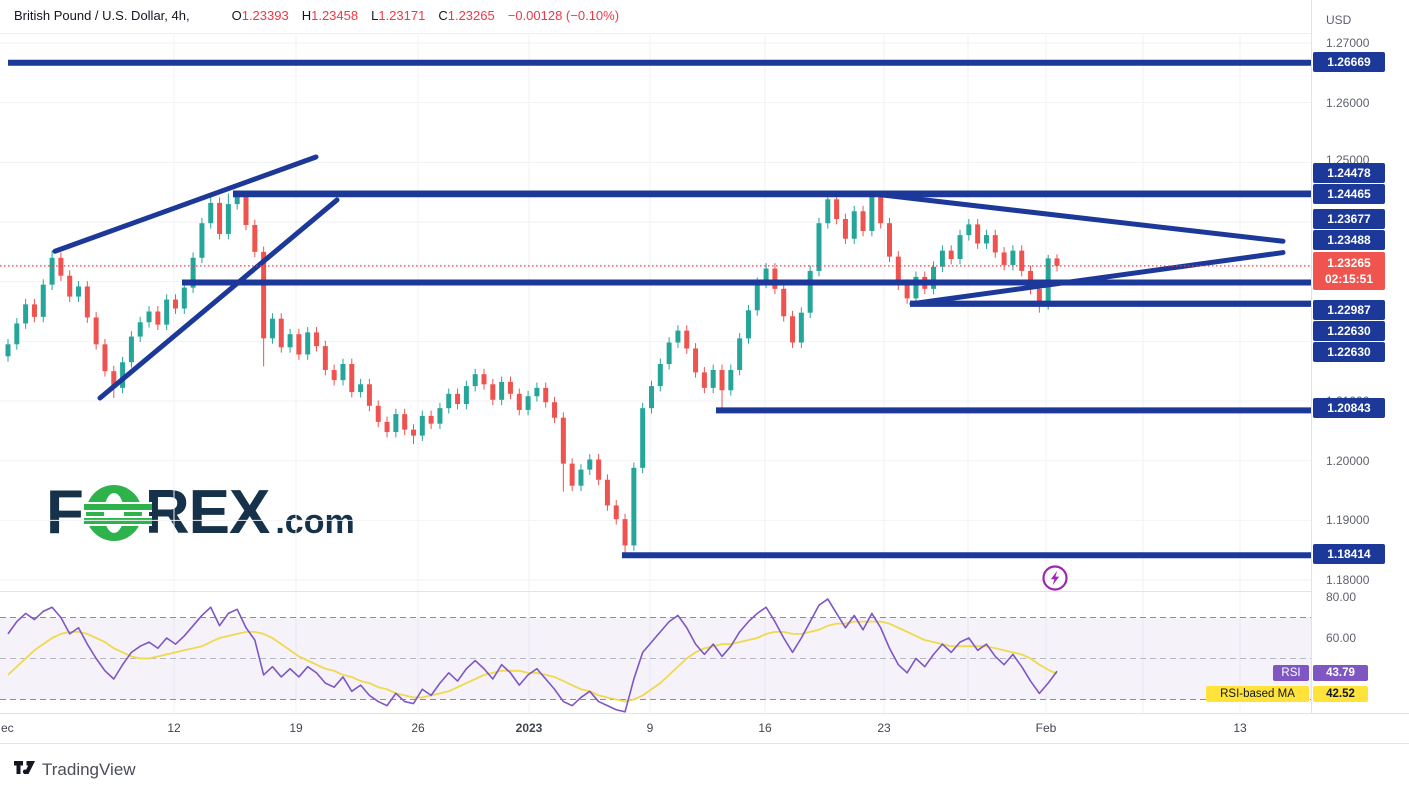 The image size is (1409, 793). What do you see at coordinates (207, 512) in the screenshot?
I see `watermark-rex: REX` at bounding box center [207, 512].